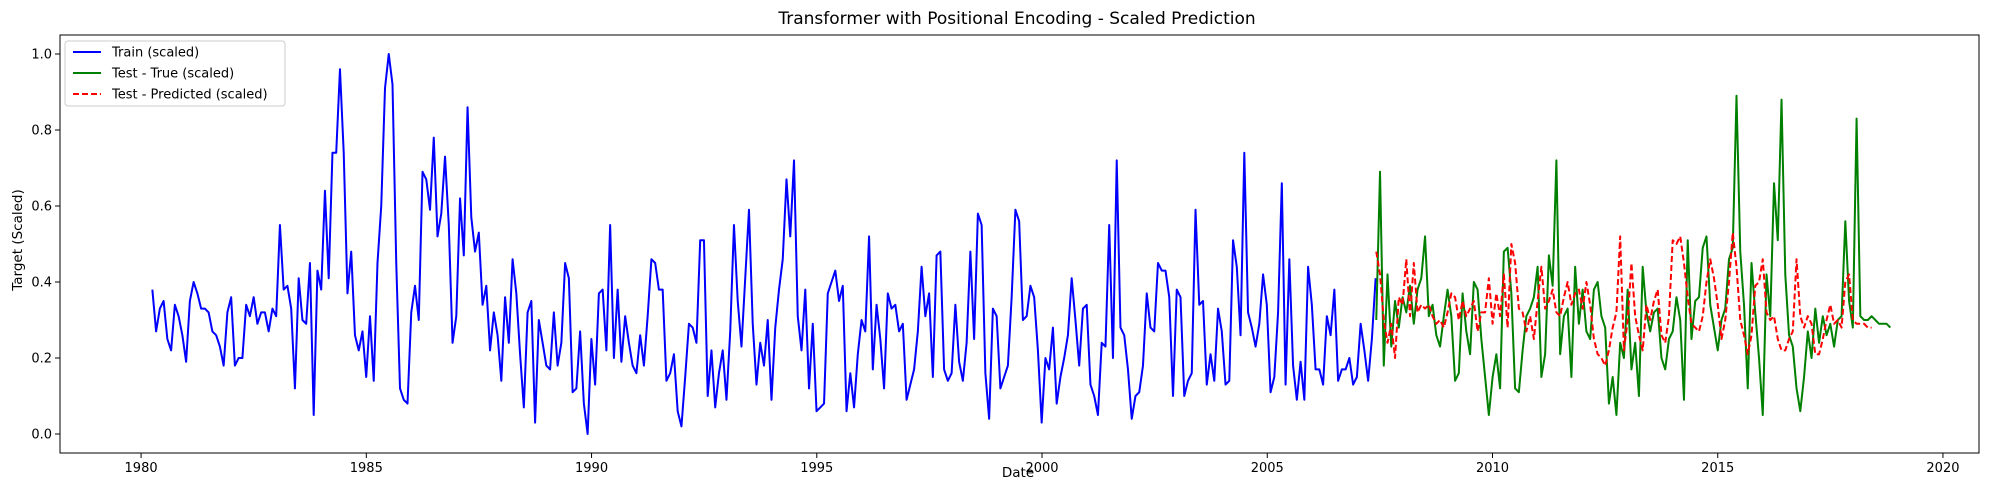 This screenshot has height=490, width=1989. Describe the element at coordinates (18, 240) in the screenshot. I see `y-axis-label: Target (Scaled)` at that location.